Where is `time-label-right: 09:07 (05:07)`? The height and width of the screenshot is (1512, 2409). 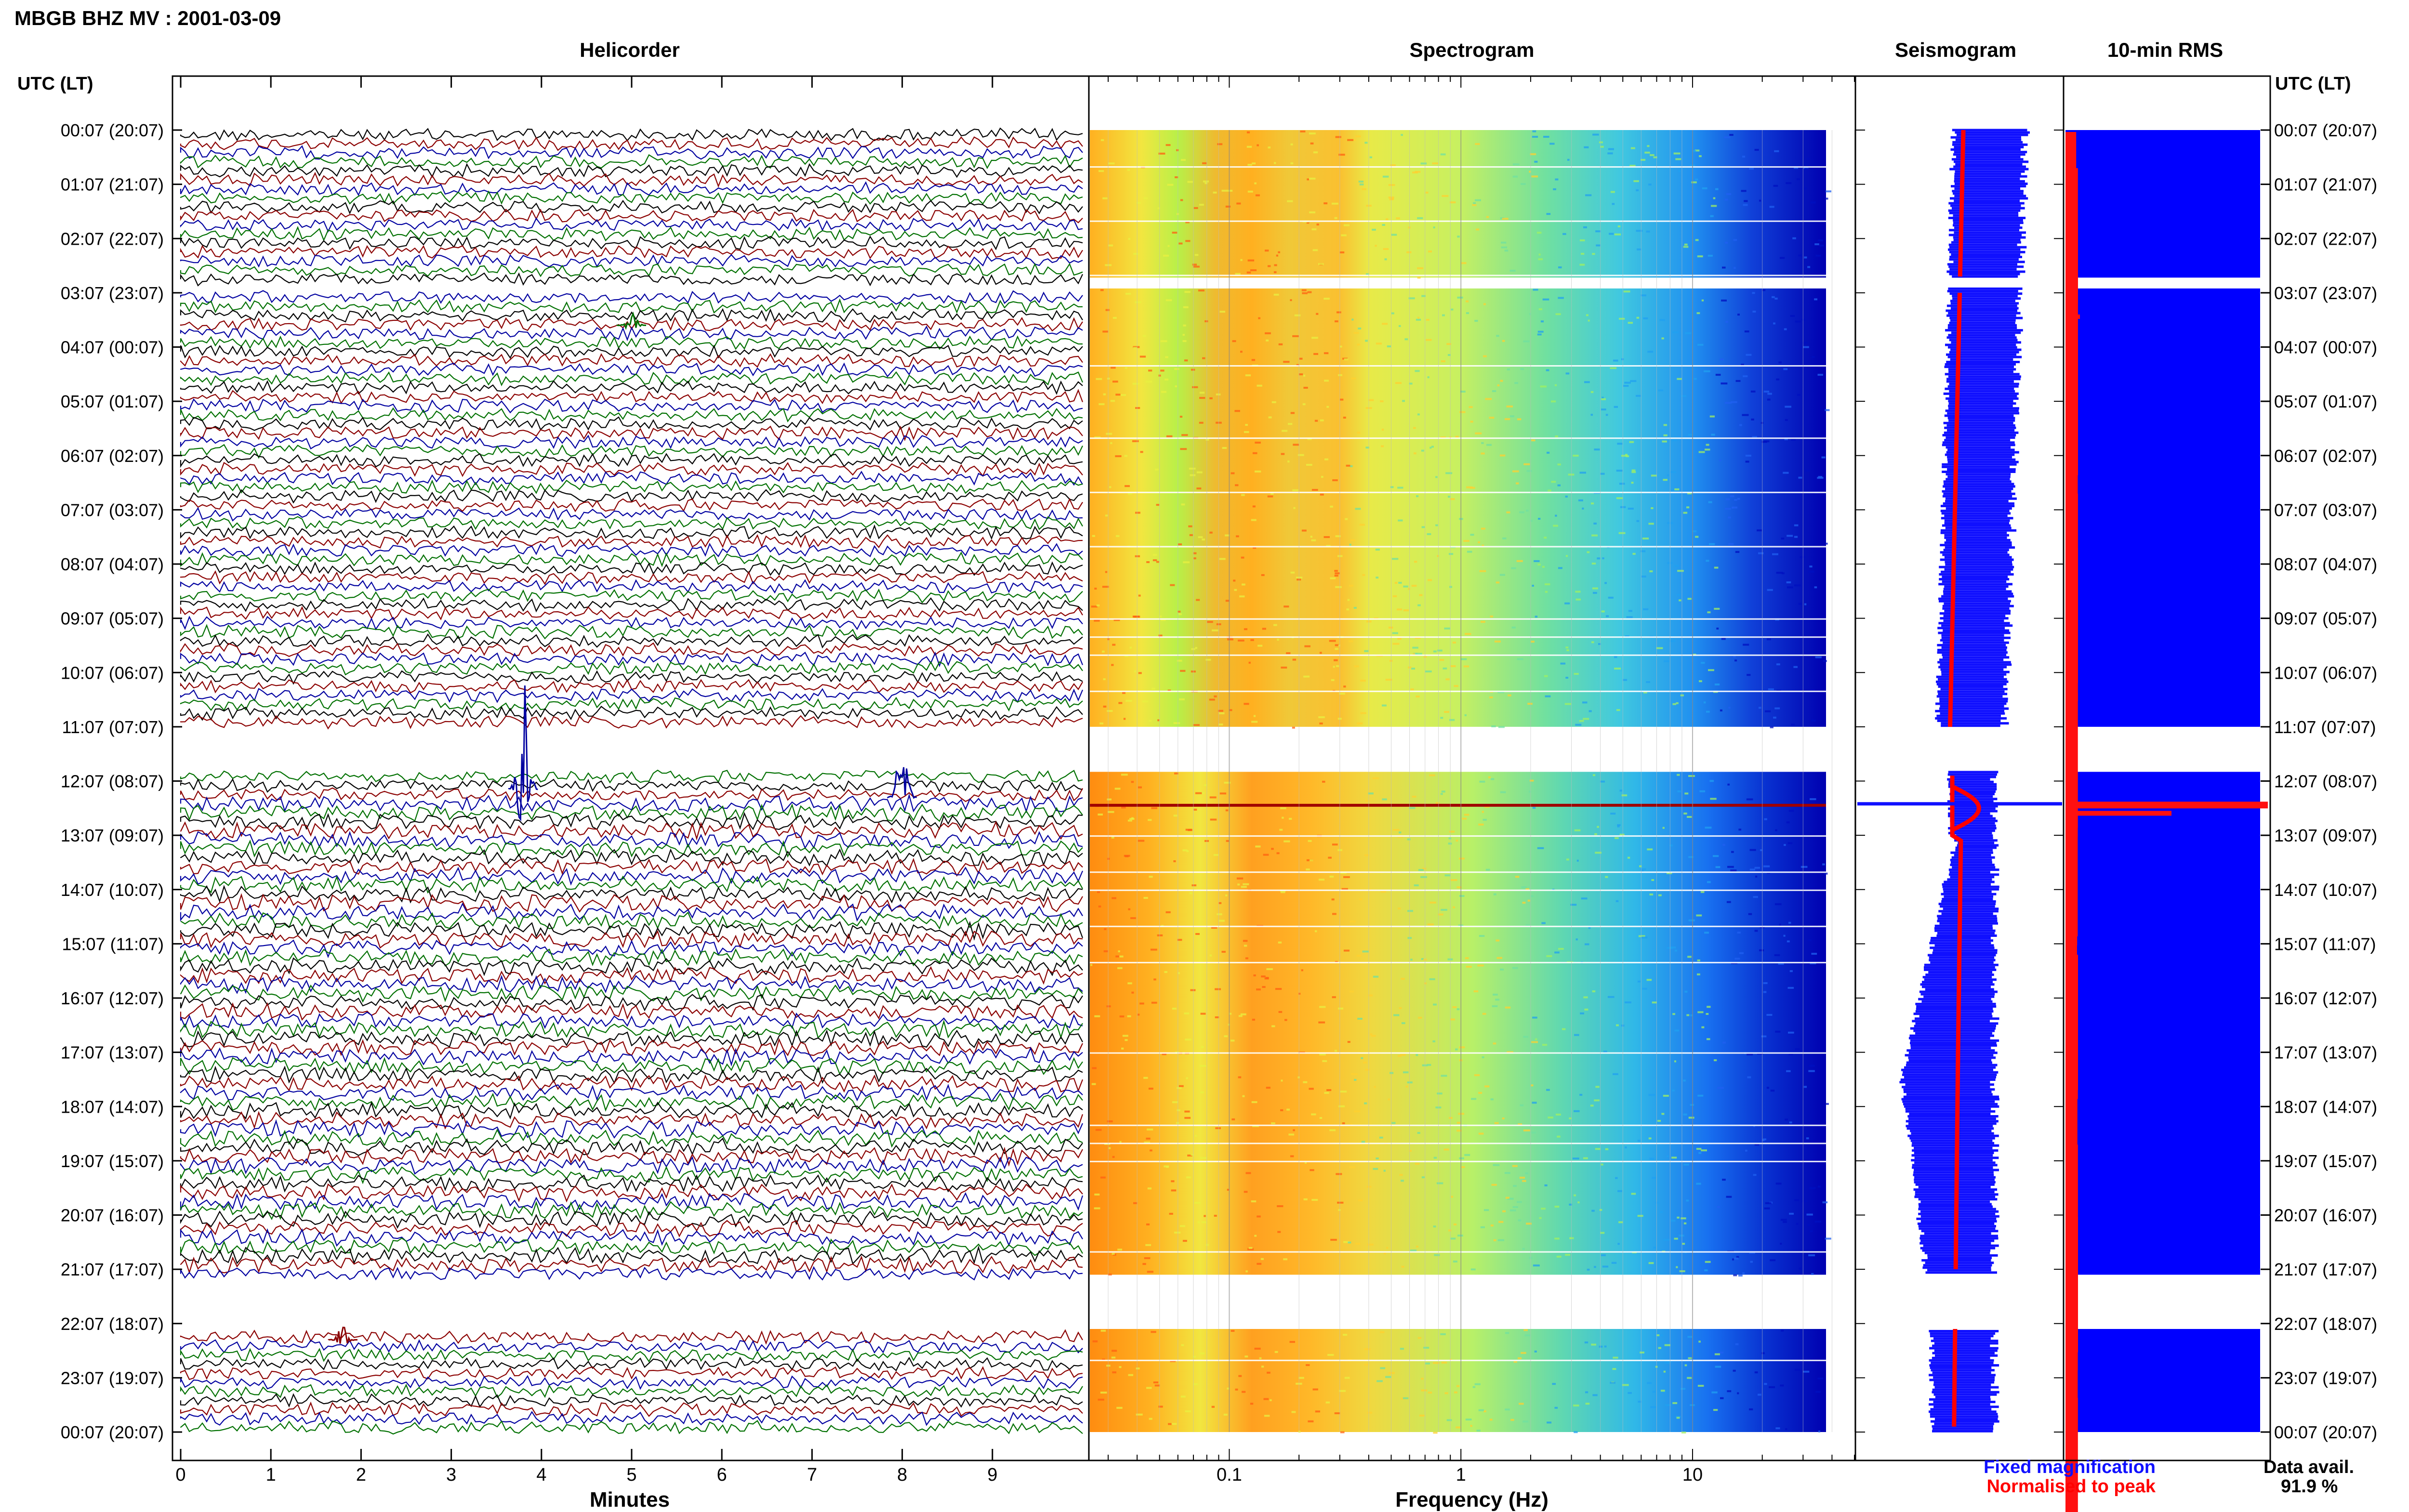 time-label-right: 09:07 (05:07) is located at coordinates (2325, 619).